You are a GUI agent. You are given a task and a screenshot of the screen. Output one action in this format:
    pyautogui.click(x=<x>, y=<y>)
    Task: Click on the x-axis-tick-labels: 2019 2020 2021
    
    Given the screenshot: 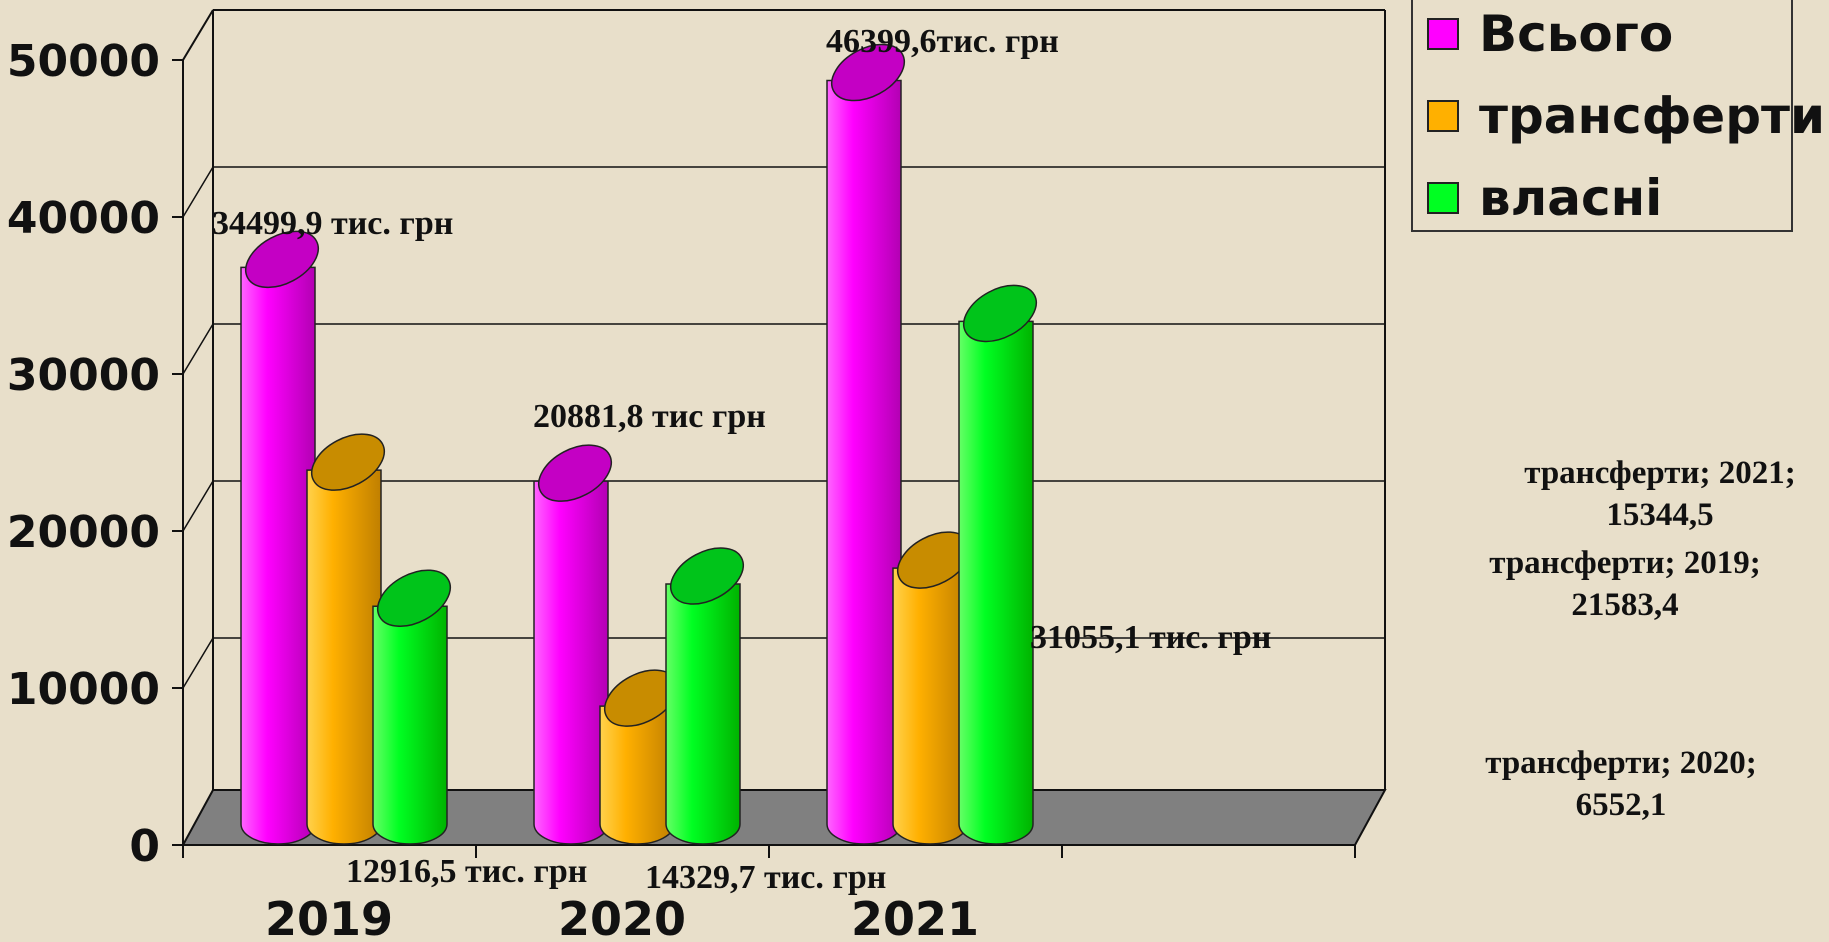 What is the action you would take?
    pyautogui.click(x=622, y=917)
    